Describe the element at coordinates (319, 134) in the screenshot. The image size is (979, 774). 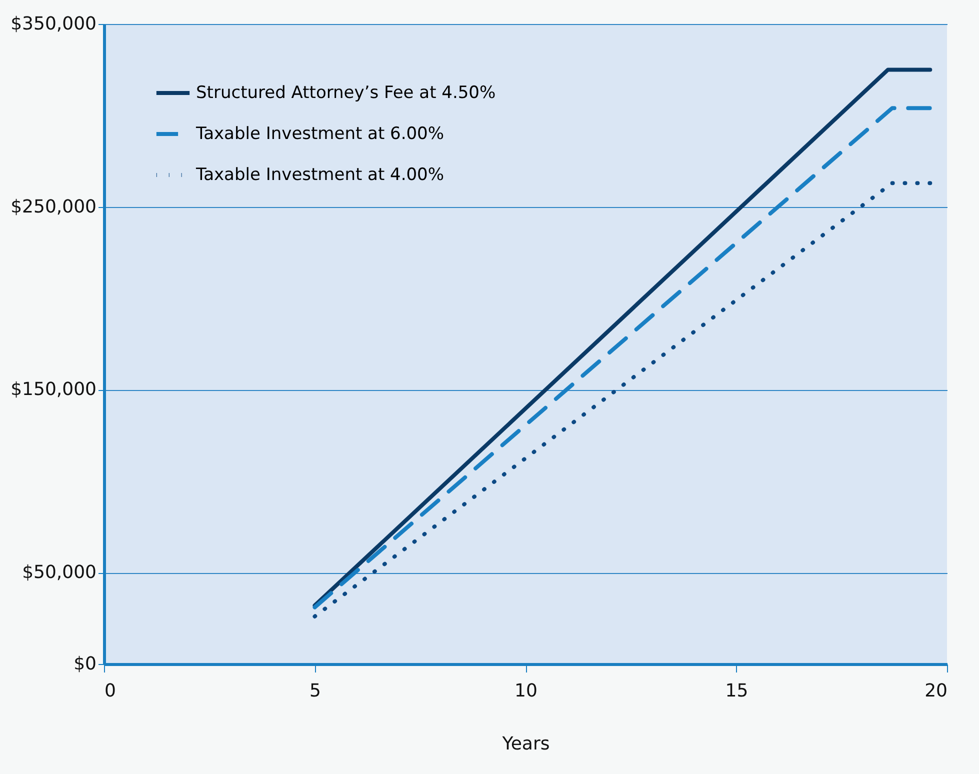
I see `legend-label: Taxable Investment at 6.00%` at that location.